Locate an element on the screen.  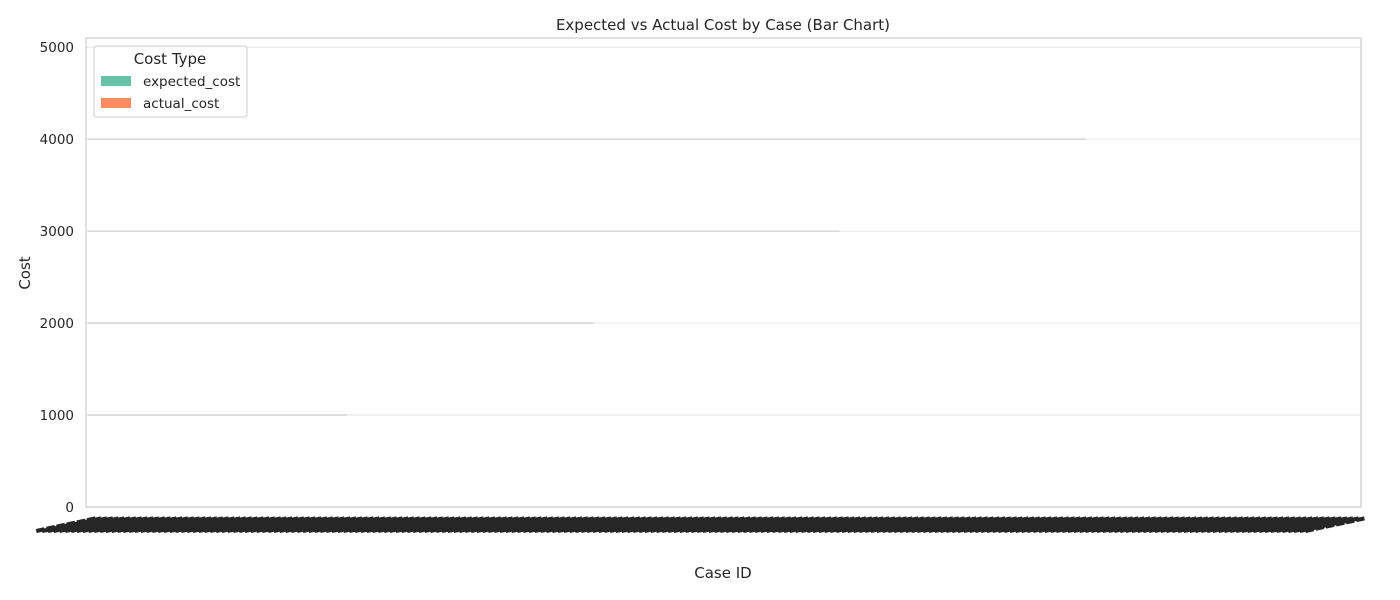
y-tick-label-5000: 5000 is located at coordinates (57, 48).